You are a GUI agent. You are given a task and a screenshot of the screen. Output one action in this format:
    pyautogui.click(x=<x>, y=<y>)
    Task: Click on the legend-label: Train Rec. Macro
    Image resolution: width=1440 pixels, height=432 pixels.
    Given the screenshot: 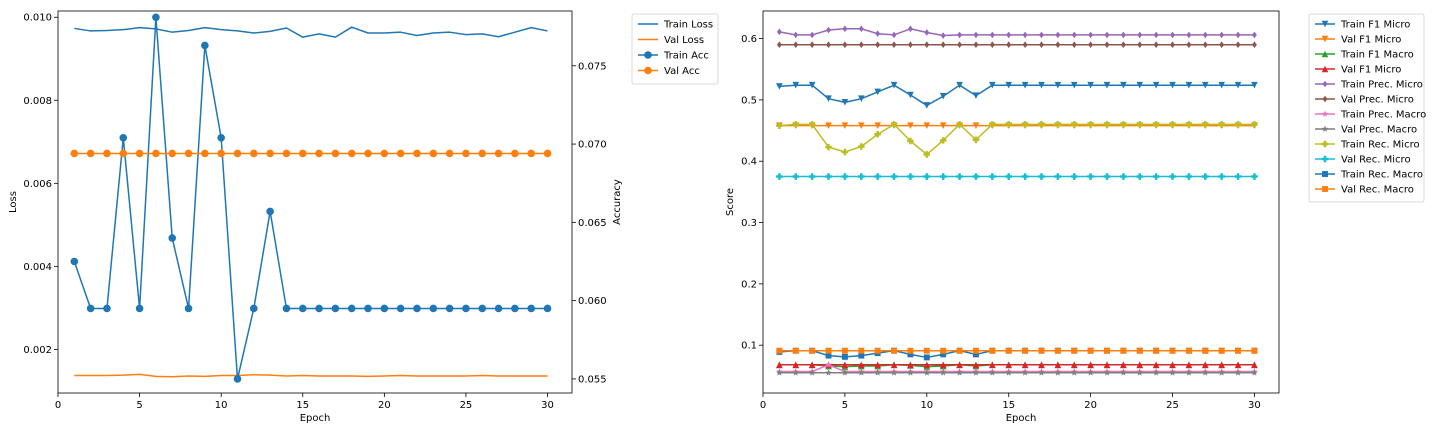 What is the action you would take?
    pyautogui.click(x=1381, y=175)
    